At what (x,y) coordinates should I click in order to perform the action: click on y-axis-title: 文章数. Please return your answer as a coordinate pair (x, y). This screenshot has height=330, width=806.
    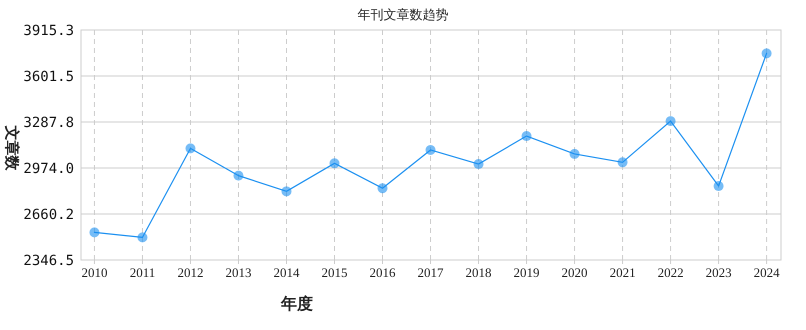
    Looking at the image, I should click on (12, 148).